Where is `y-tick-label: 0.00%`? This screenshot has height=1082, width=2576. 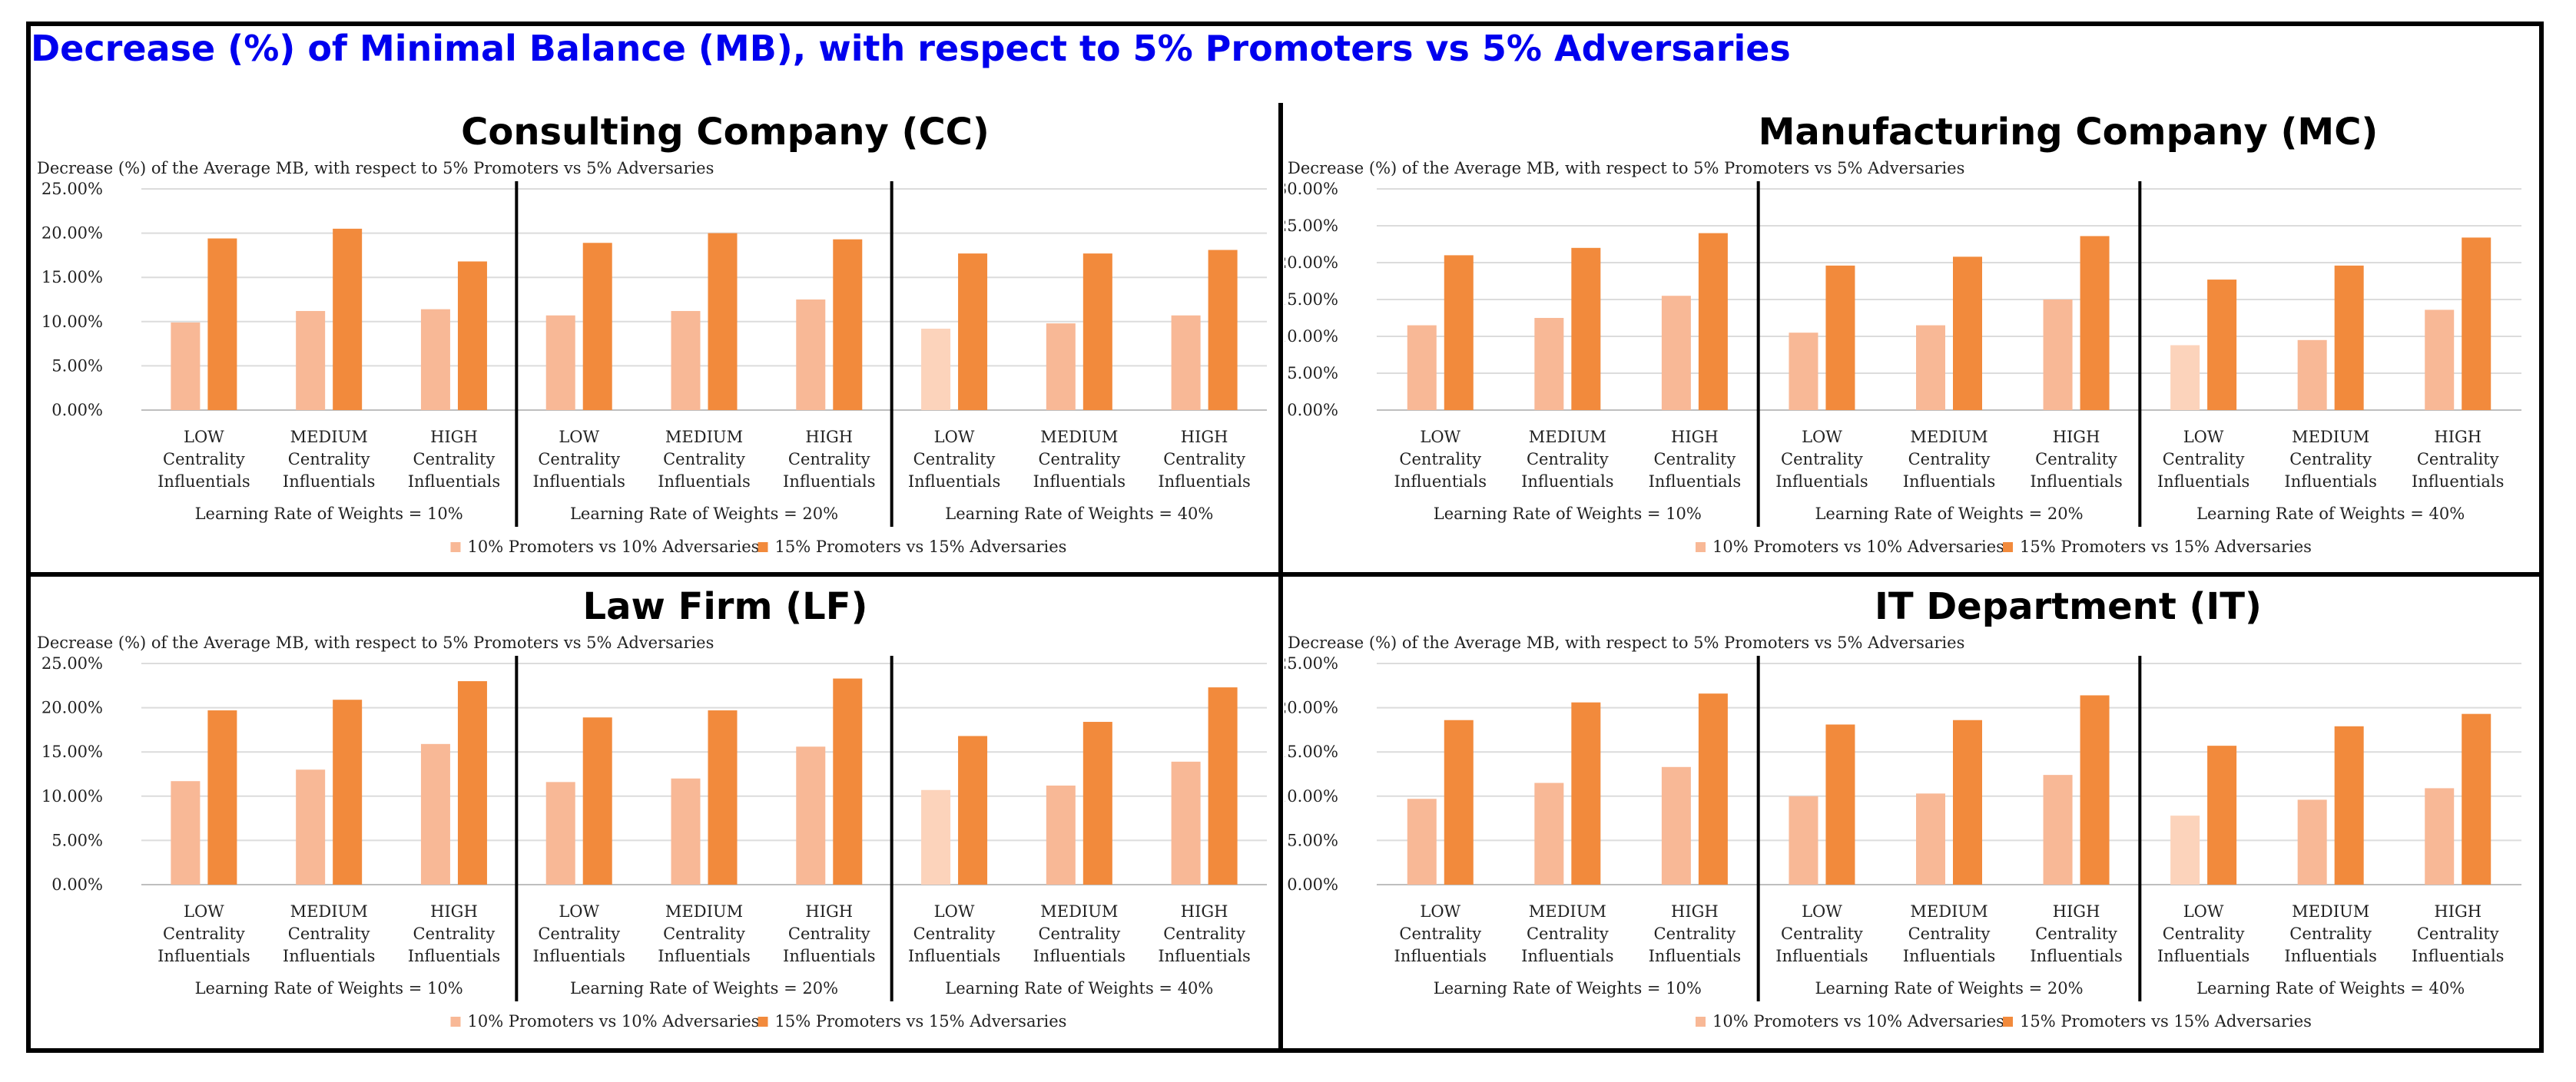
y-tick-label: 0.00% is located at coordinates (1312, 884).